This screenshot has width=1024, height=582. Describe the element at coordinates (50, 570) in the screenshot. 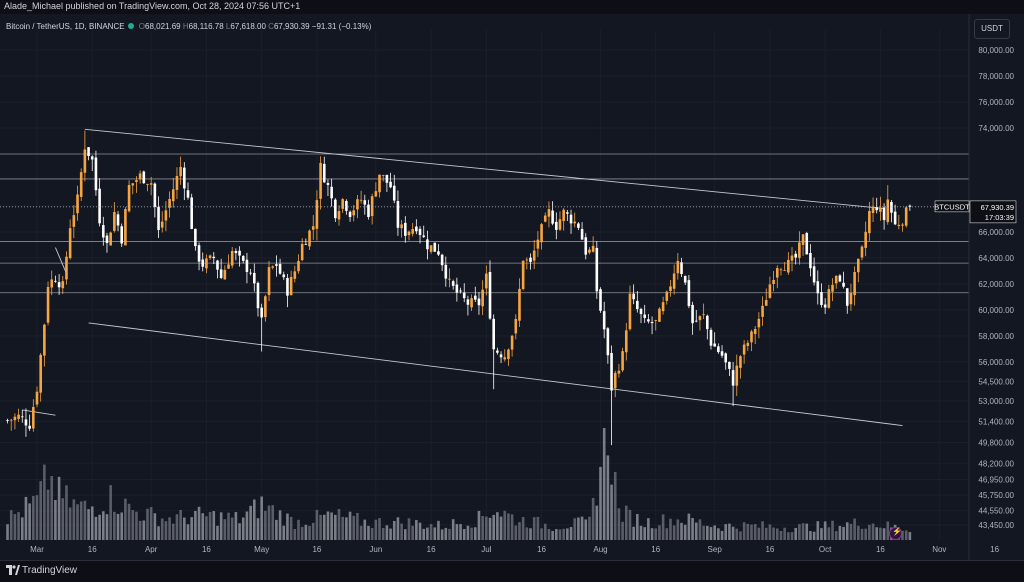

I see `footer-brand: TradingView` at that location.